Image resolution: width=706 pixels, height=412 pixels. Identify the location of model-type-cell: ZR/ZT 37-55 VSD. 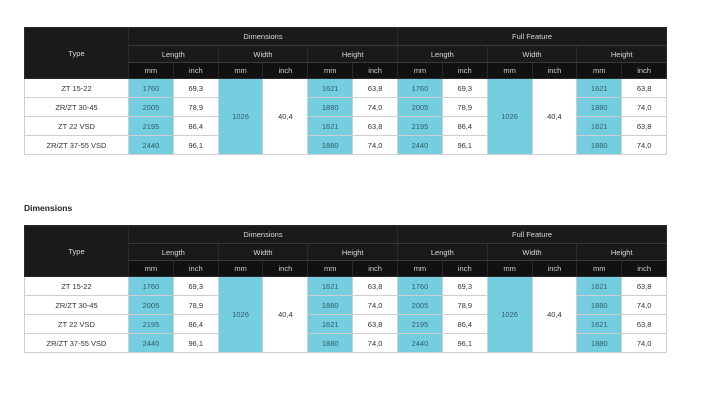
(76, 343).